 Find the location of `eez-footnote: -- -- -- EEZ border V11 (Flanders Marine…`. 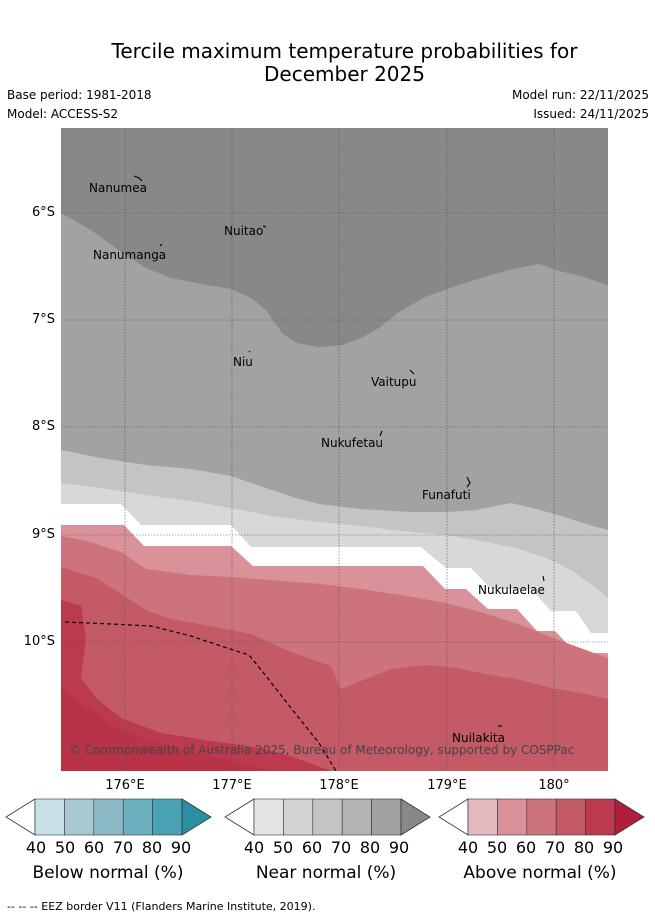

eez-footnote: -- -- -- EEZ border V11 (Flanders Marine… is located at coordinates (161, 906).